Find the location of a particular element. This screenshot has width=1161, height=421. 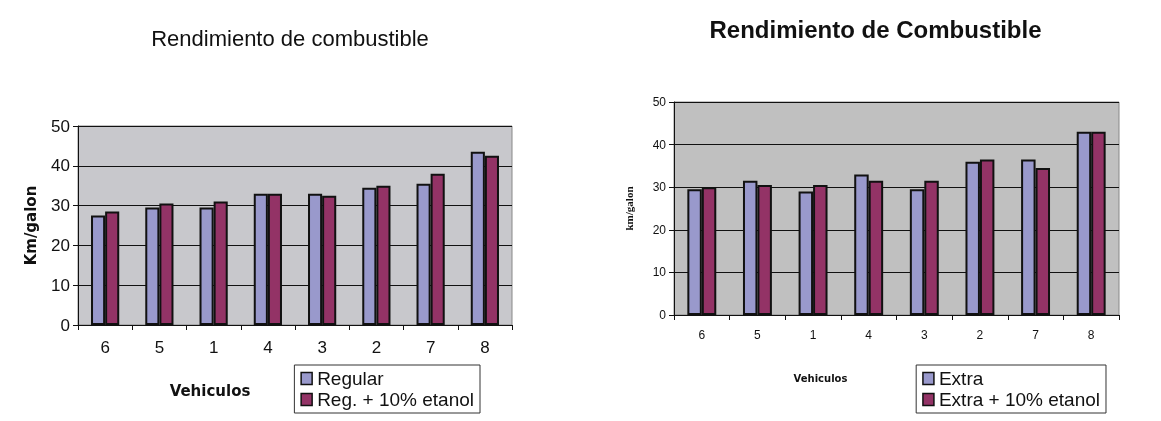

legend-label: Extra is located at coordinates (961, 378).